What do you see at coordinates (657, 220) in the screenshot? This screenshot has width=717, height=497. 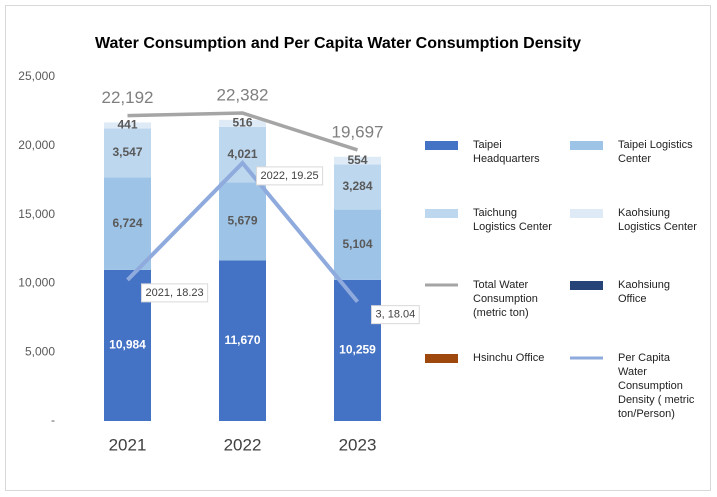 I see `legend-label: Kaohsiung Logistics Center` at bounding box center [657, 220].